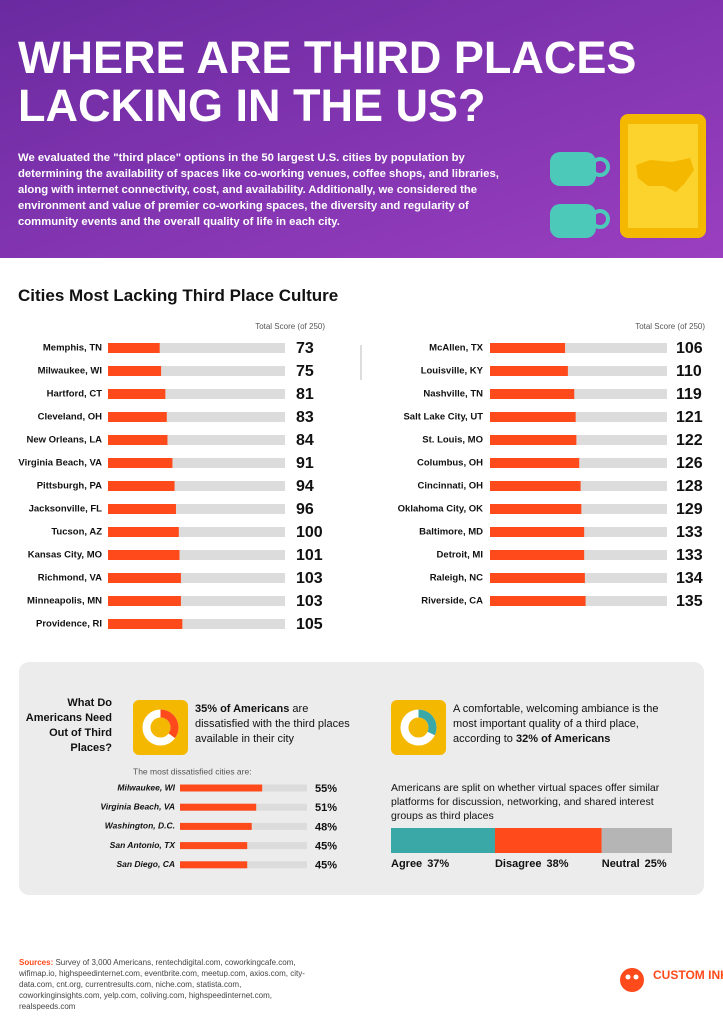 Image resolution: width=723 pixels, height=1024 pixels. I want to click on title-line: WHERE ARE THIRD PLACES, so click(327, 57).